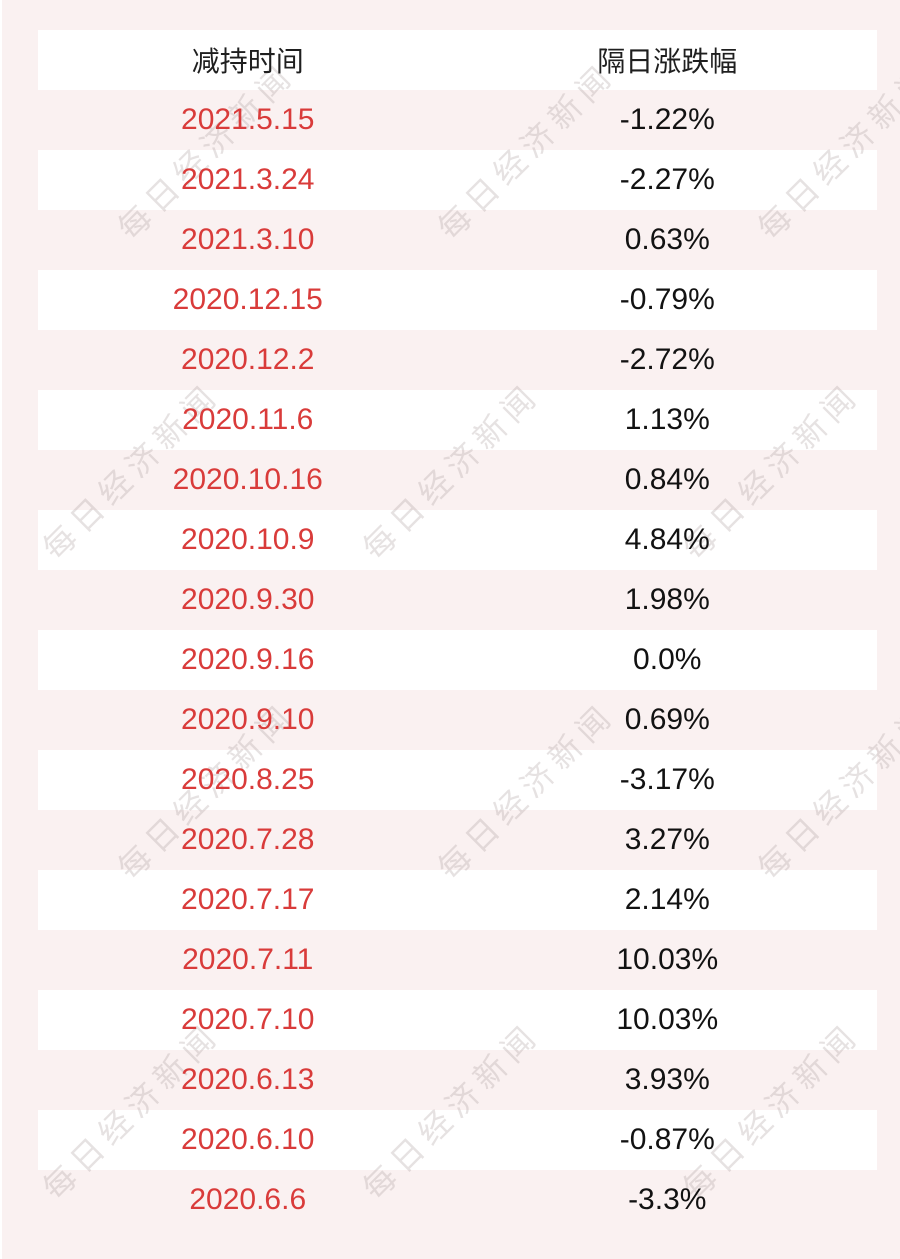 Image resolution: width=900 pixels, height=1259 pixels. I want to click on reduction-date: 2020.9.16, so click(248, 659).